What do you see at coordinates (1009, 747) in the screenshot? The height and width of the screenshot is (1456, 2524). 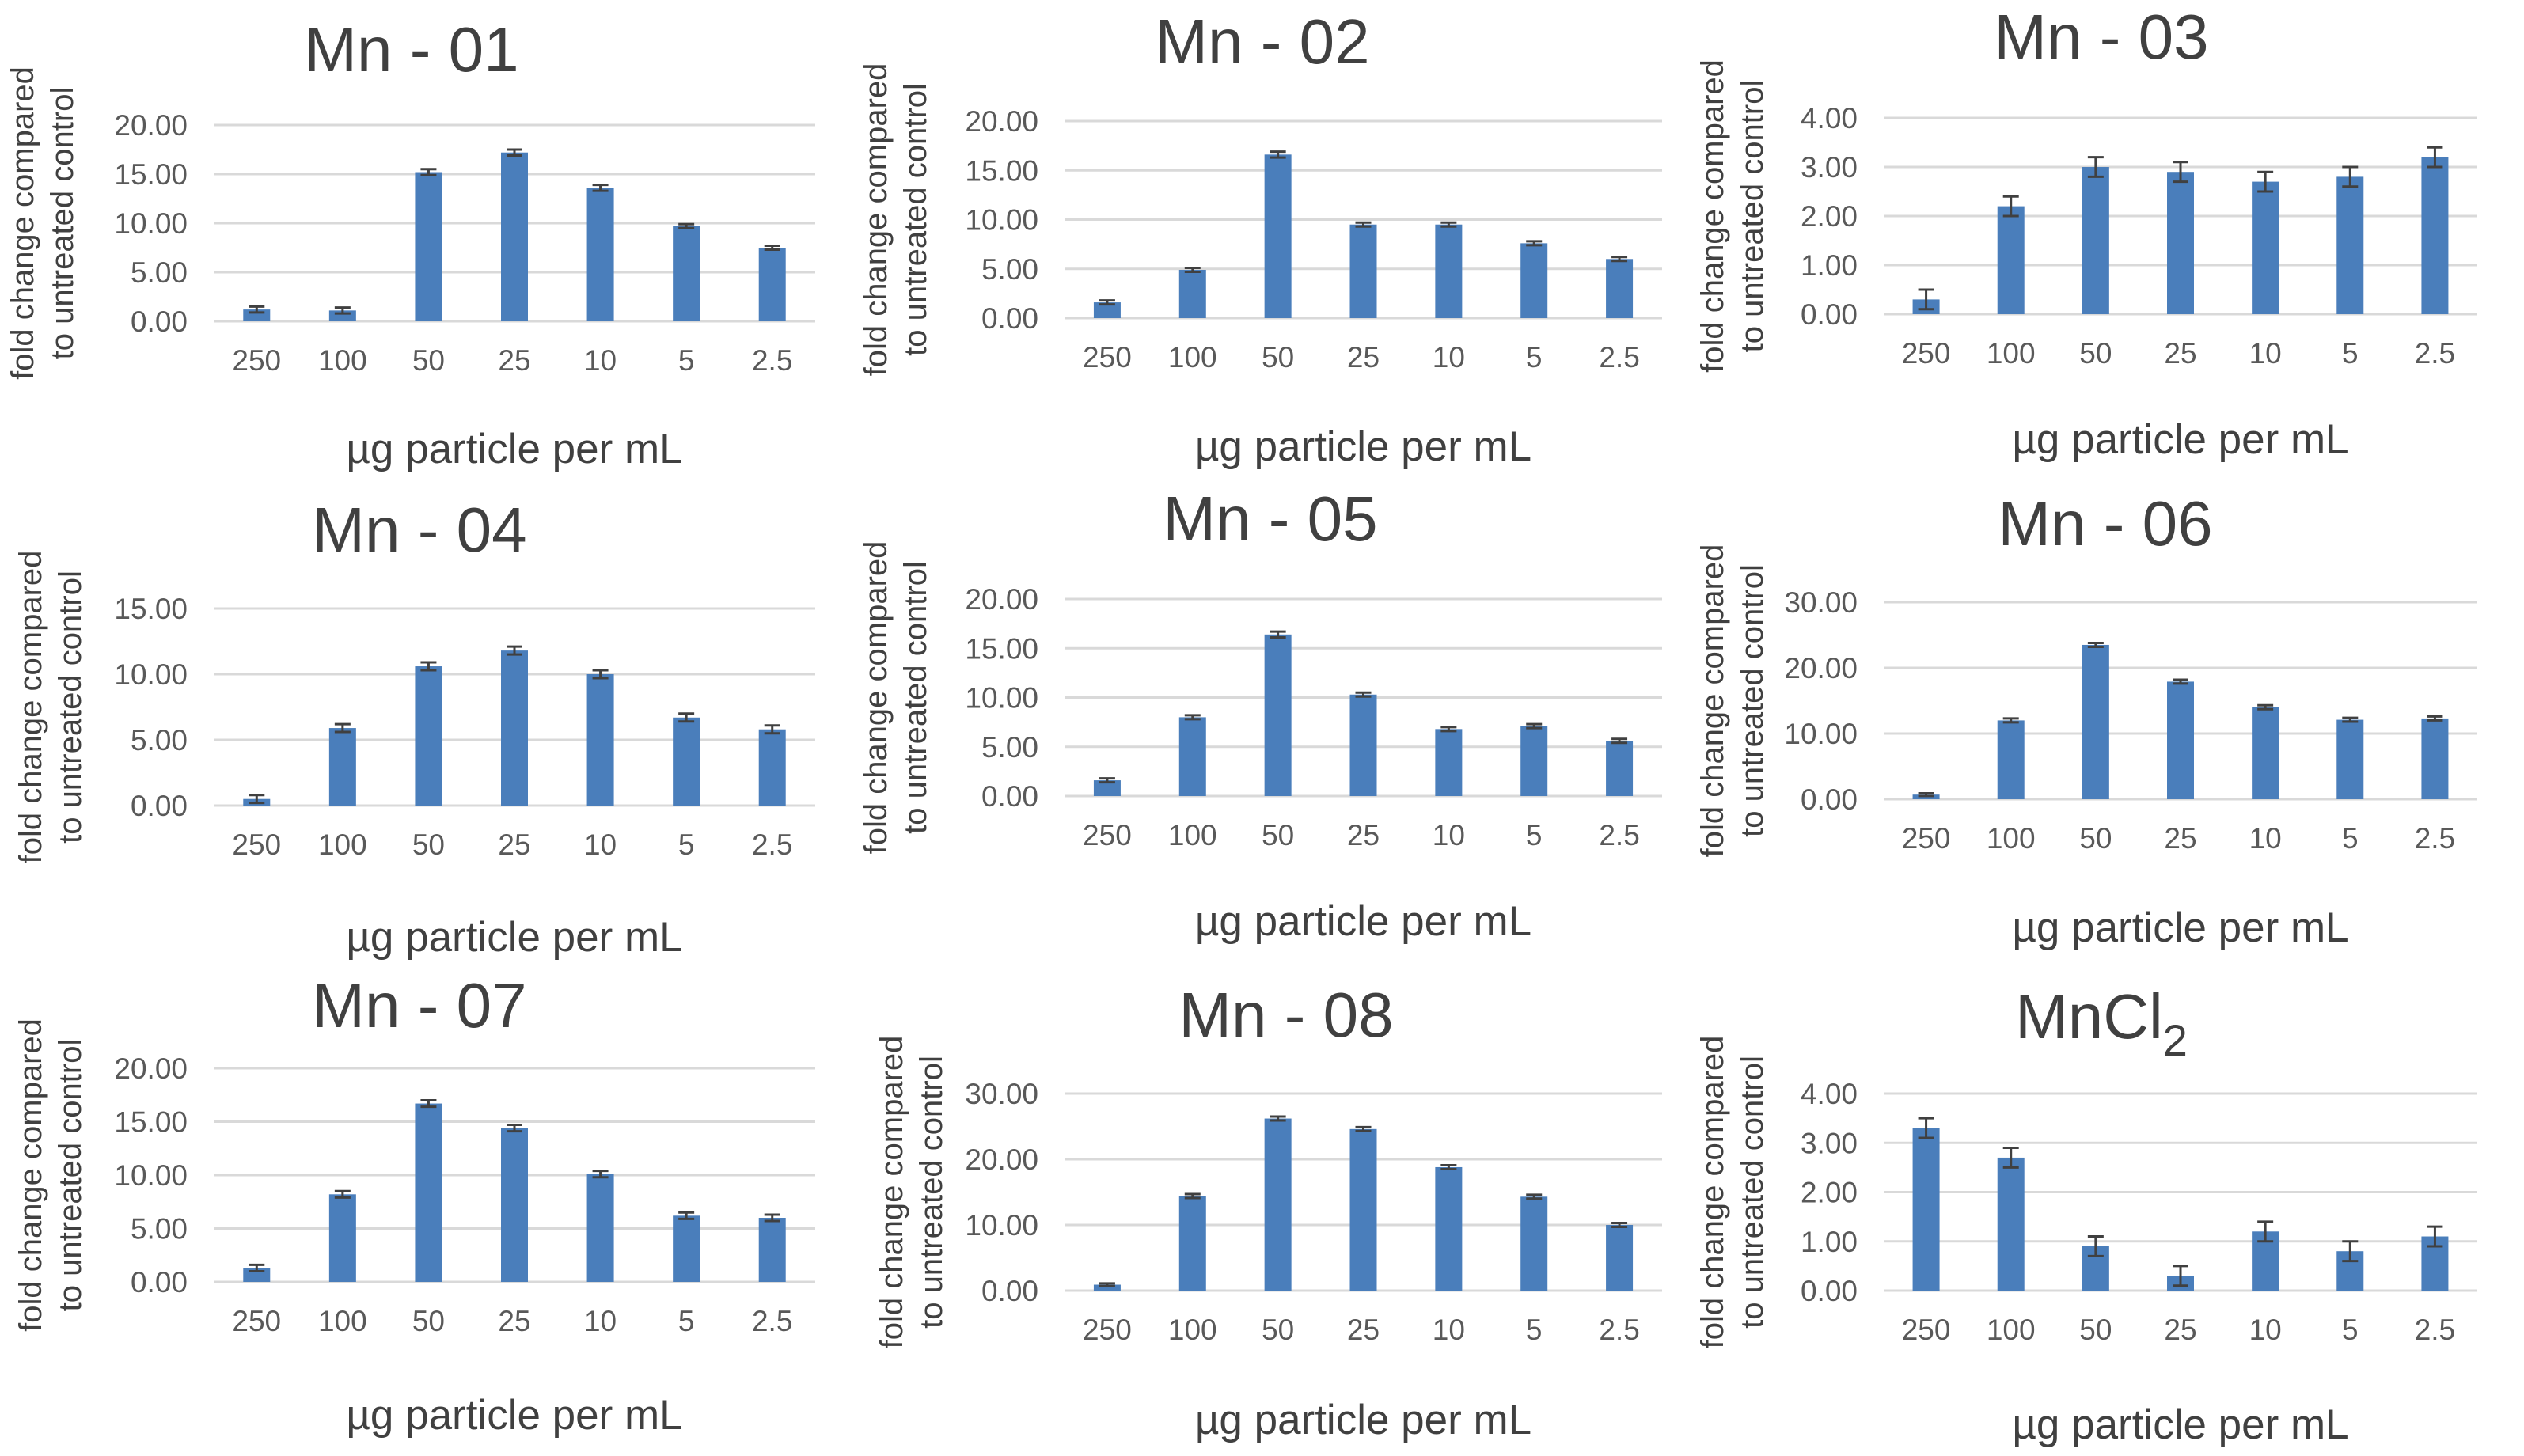 I see `y-tick-label: 5.00` at bounding box center [1009, 747].